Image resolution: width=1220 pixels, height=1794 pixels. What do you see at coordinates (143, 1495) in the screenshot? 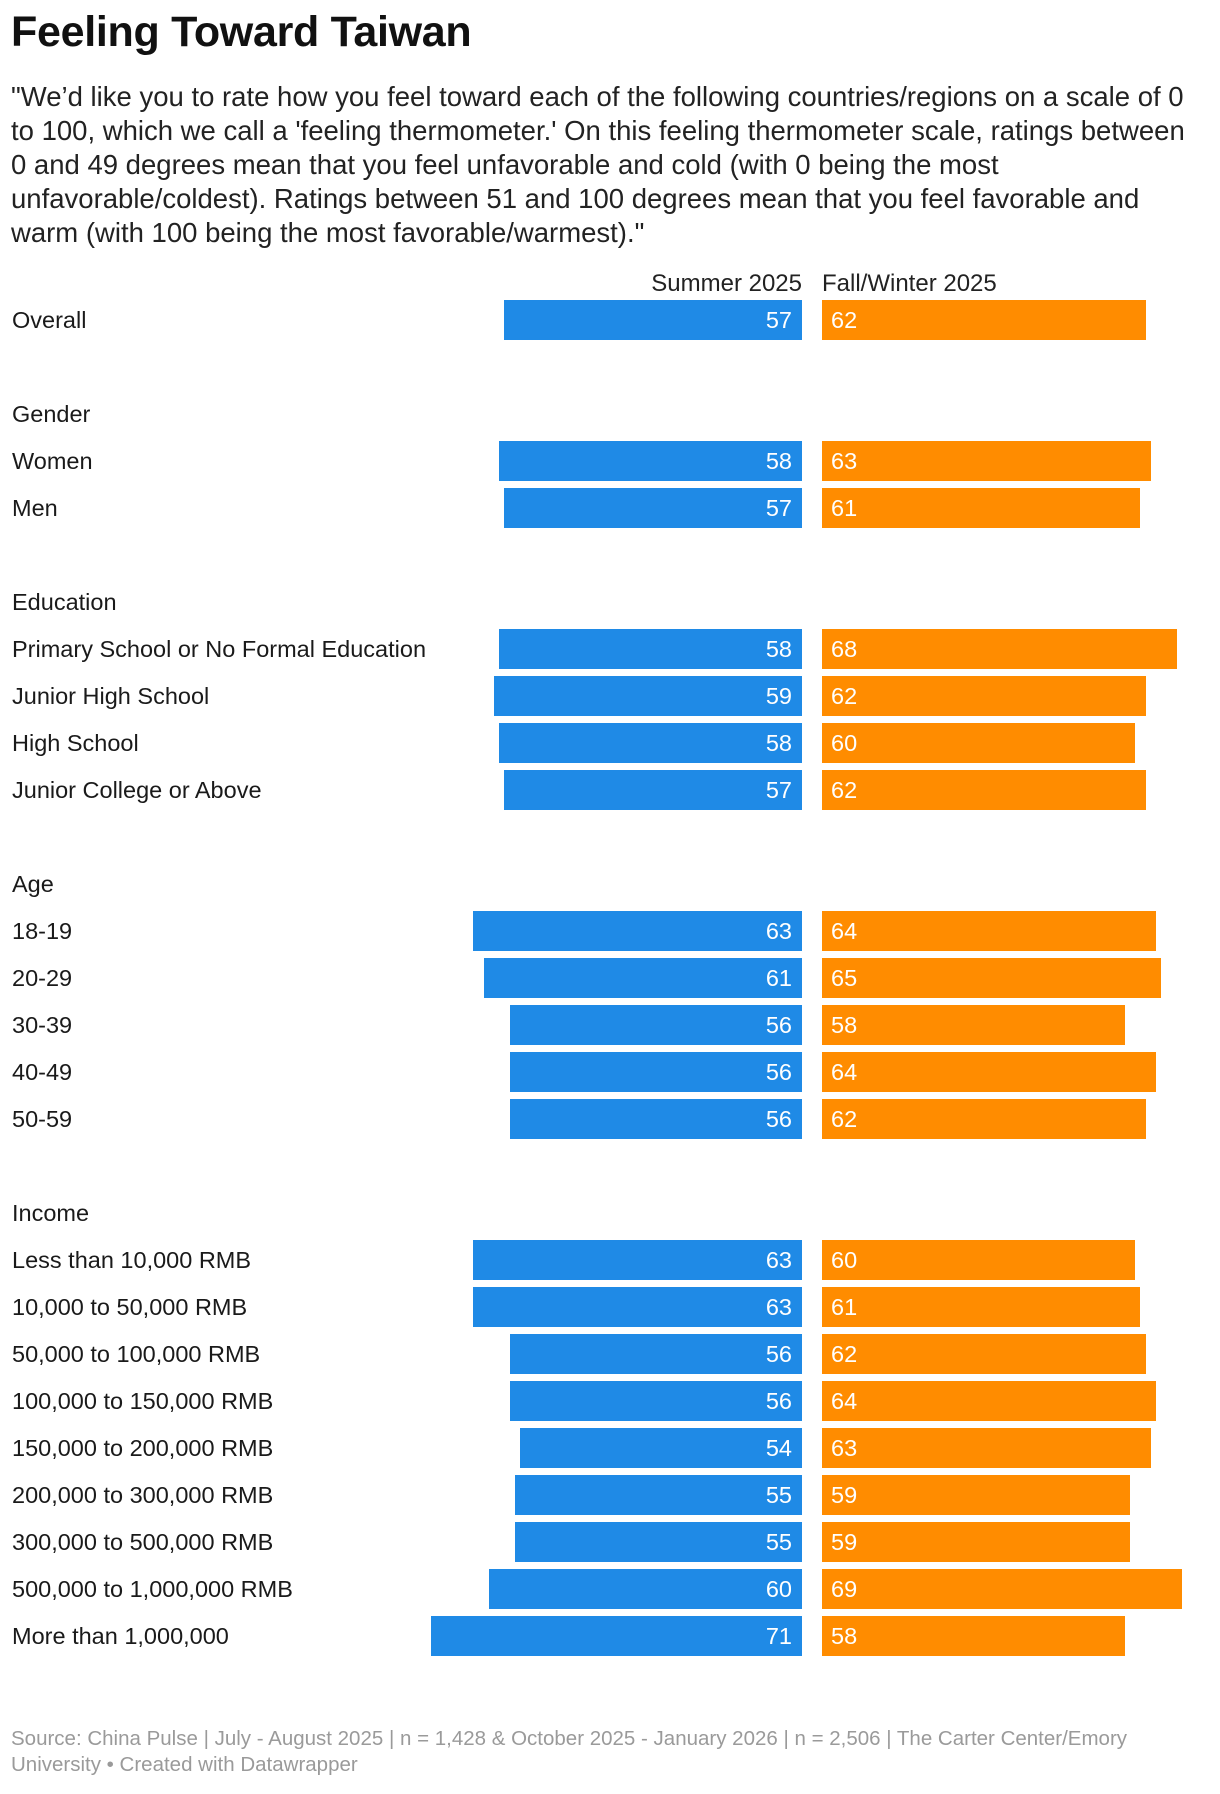
I see `row-label: 200,000 to 300,000 RMB` at bounding box center [143, 1495].